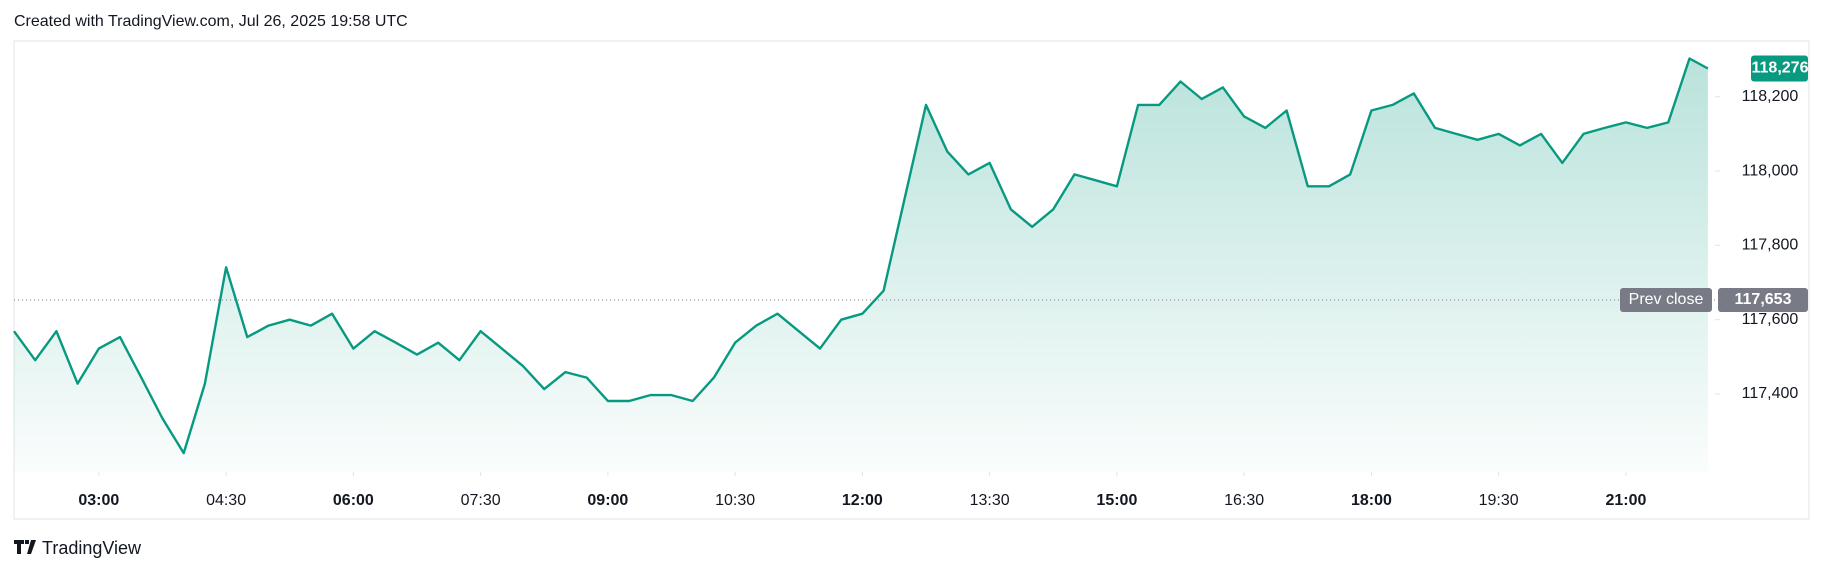 The width and height of the screenshot is (1830, 574). What do you see at coordinates (25, 547) in the screenshot?
I see `logo` at bounding box center [25, 547].